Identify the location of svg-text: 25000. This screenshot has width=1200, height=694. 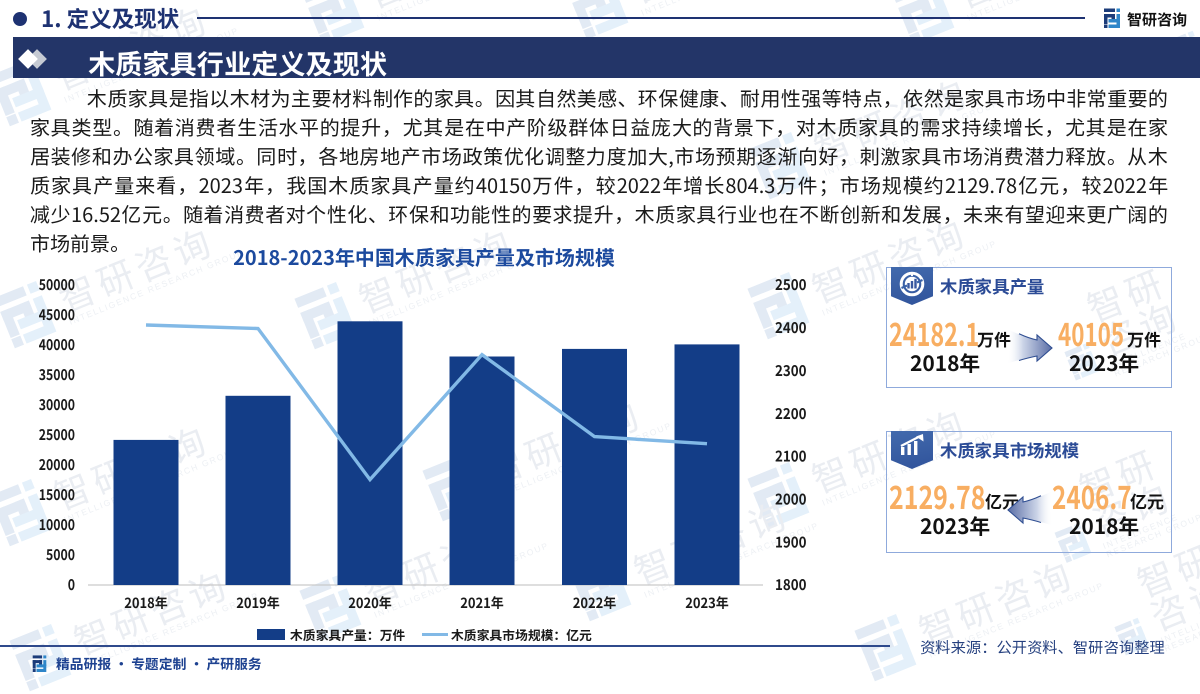
(57, 434).